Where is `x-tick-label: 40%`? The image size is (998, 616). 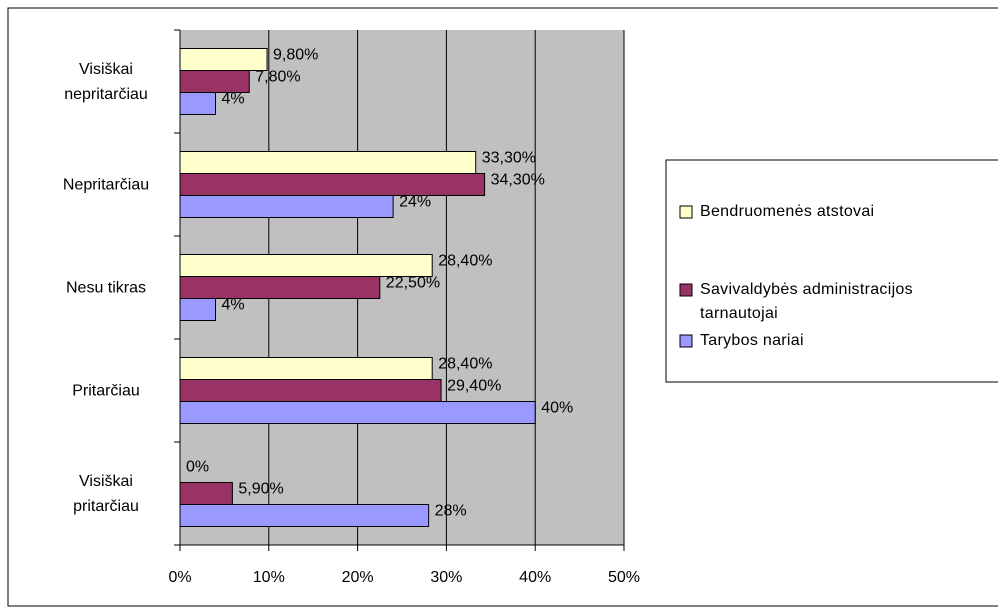
x-tick-label: 40% is located at coordinates (535, 577).